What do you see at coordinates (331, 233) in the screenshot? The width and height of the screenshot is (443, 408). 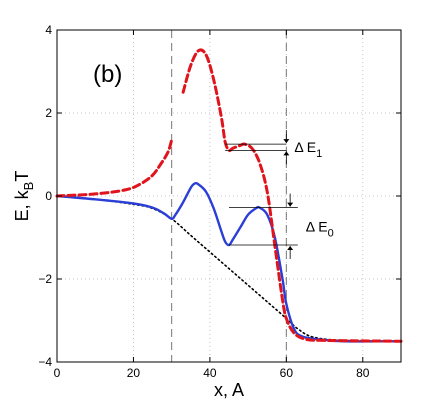 I see `annotation-label-sub: 0` at bounding box center [331, 233].